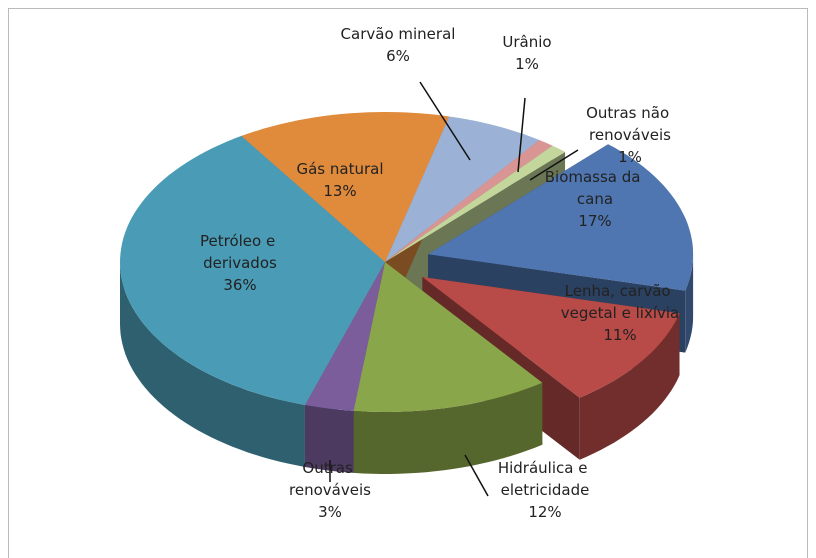 Image resolution: width=816 pixels, height=558 pixels. What do you see at coordinates (594, 221) in the screenshot?
I see `value-label: 17%` at bounding box center [594, 221].